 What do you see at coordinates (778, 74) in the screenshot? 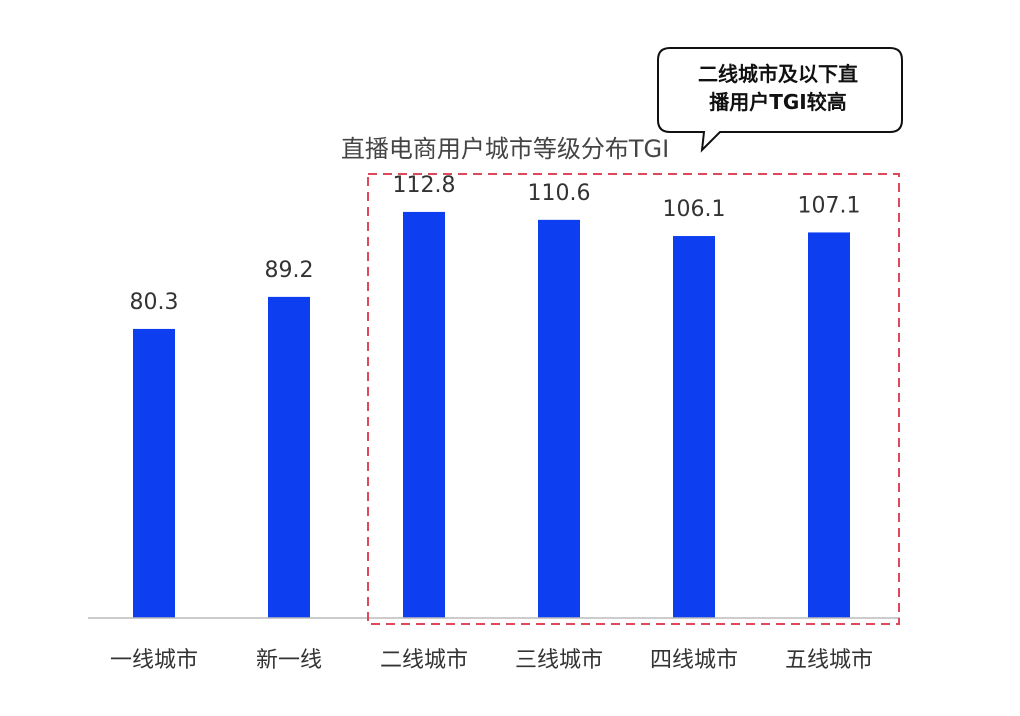
I see `callout-line-1: 二线城市及以下直` at bounding box center [778, 74].